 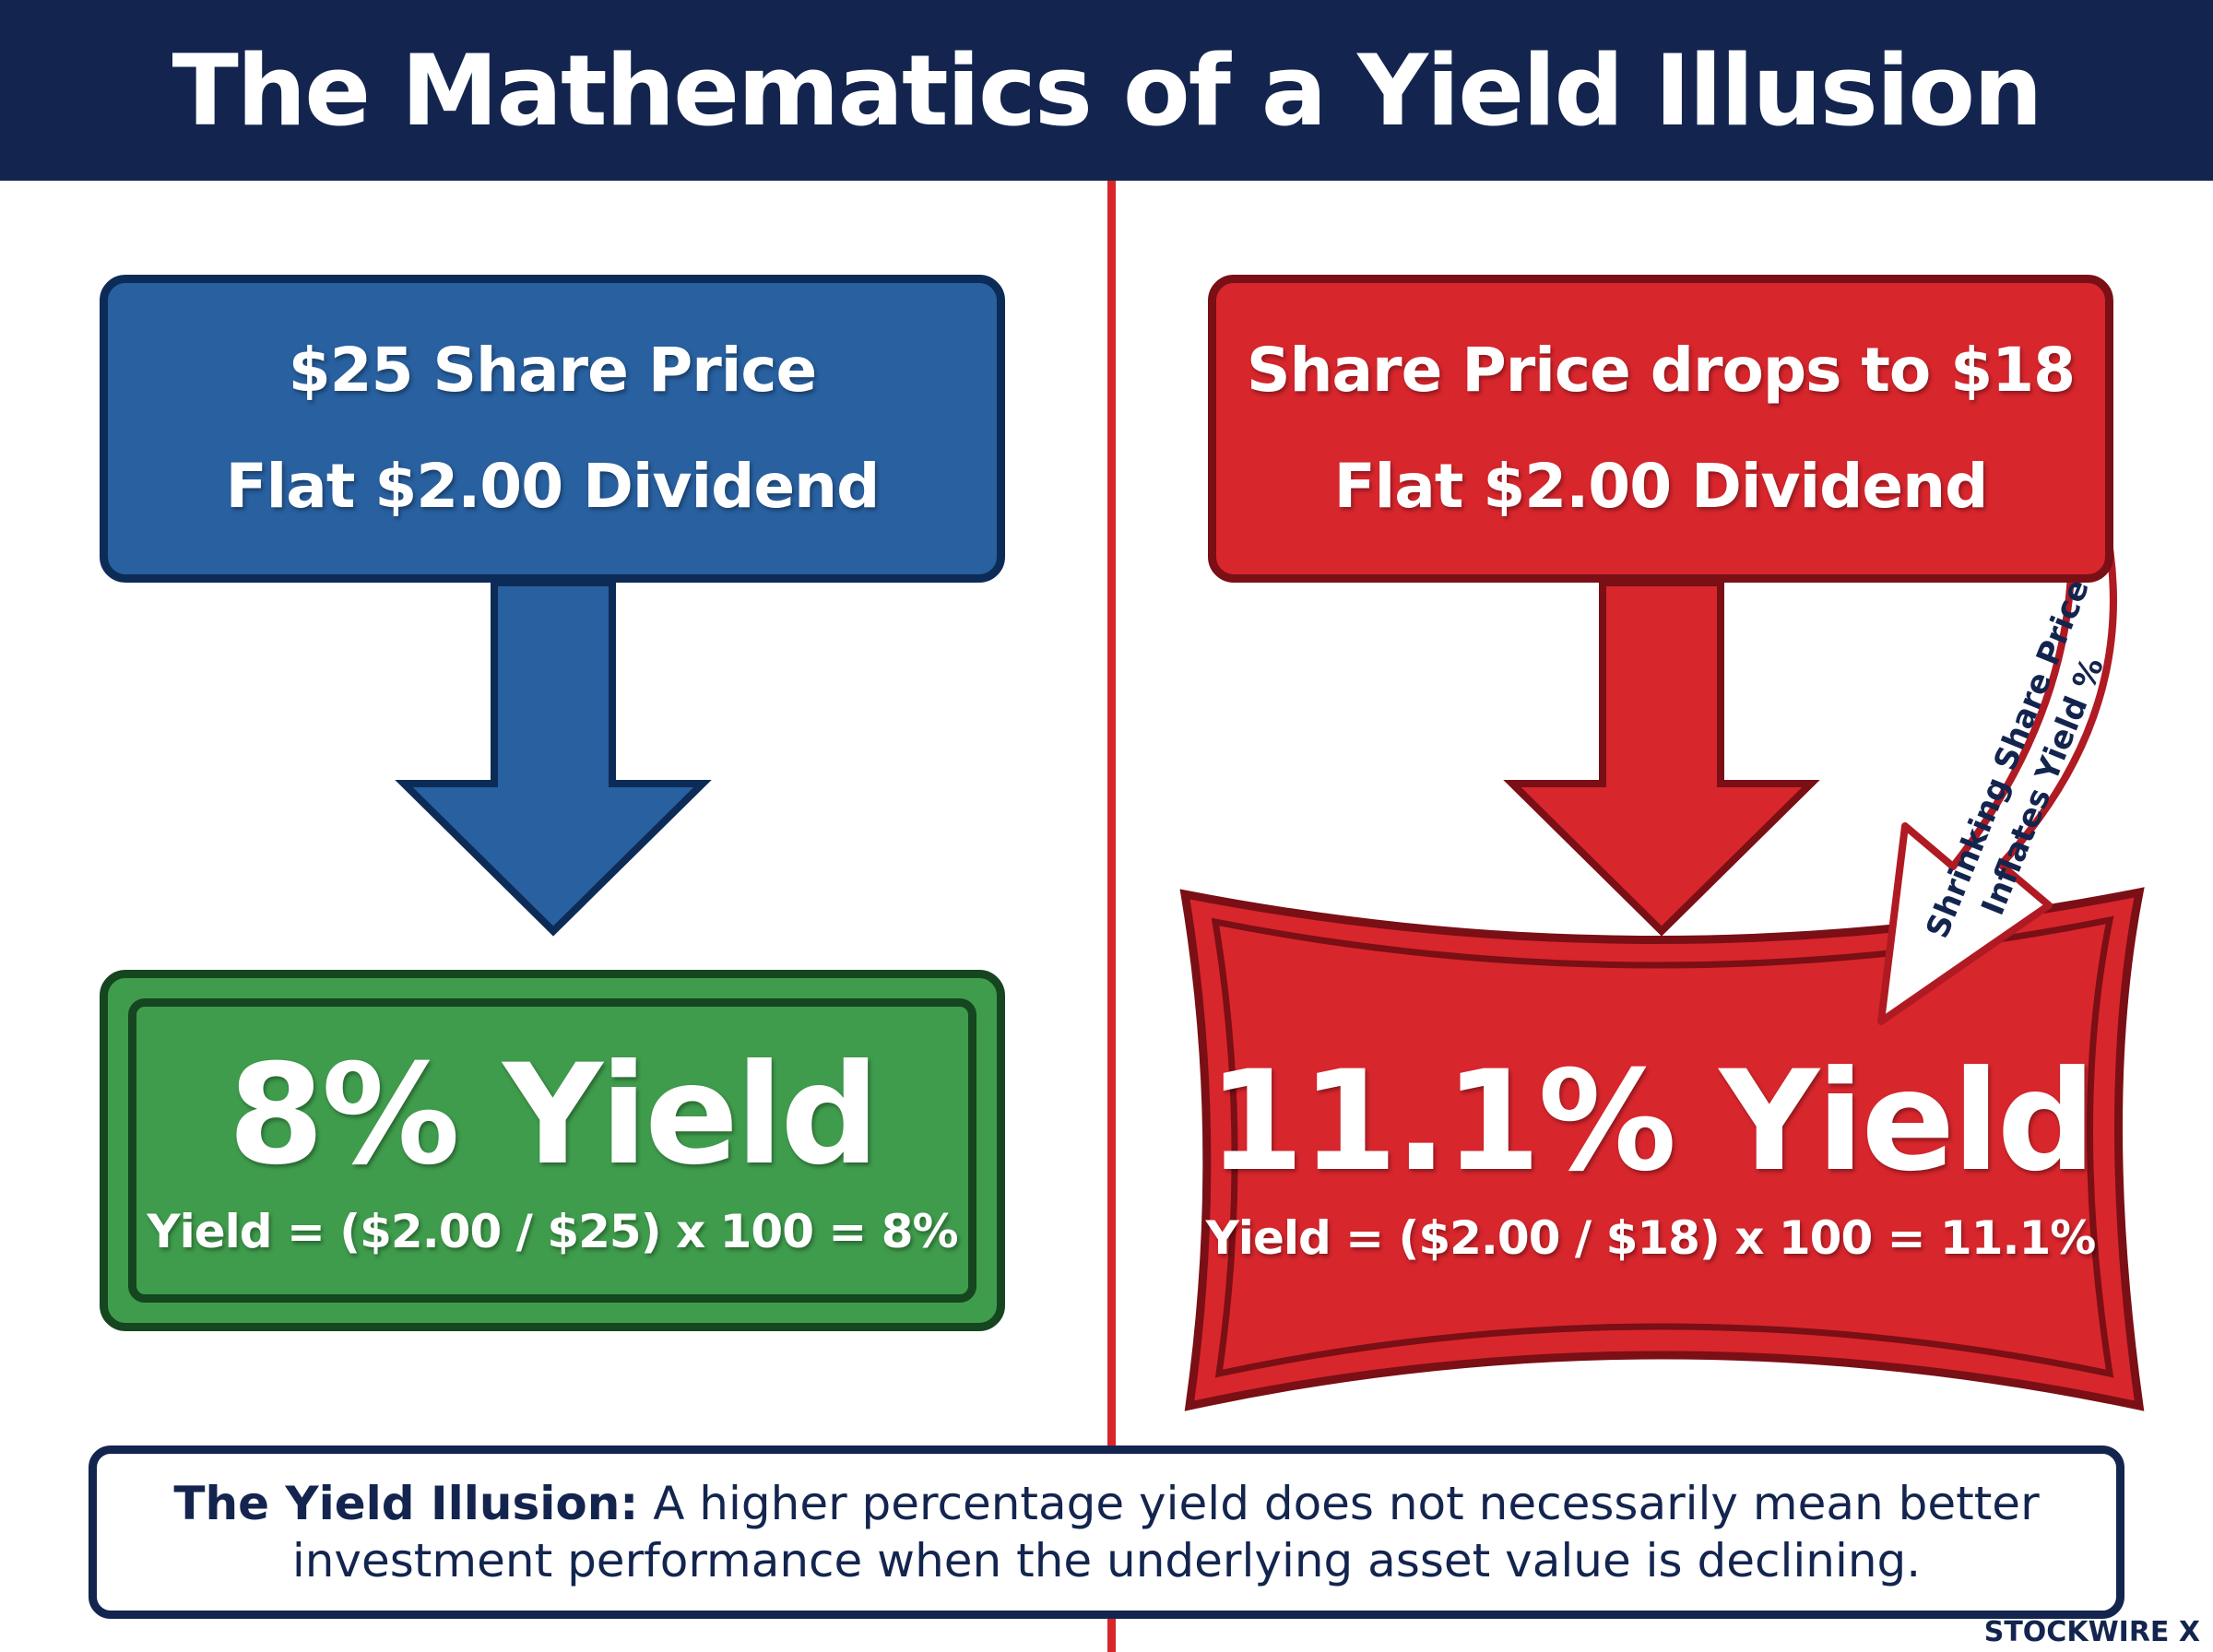 What do you see at coordinates (553, 758) in the screenshot?
I see `left-down-arrow` at bounding box center [553, 758].